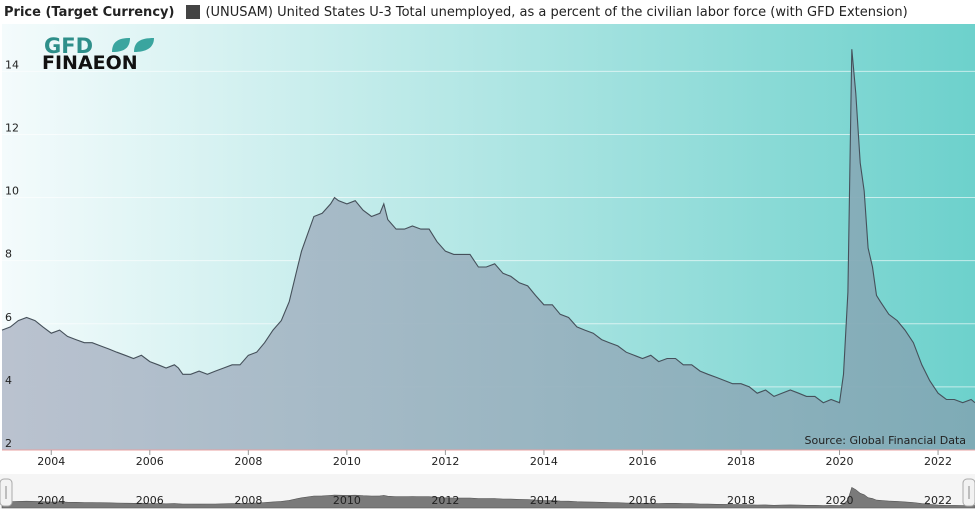 This screenshot has height=509, width=975. Describe the element at coordinates (150, 461) in the screenshot. I see `x-tick-label: 2006` at that location.